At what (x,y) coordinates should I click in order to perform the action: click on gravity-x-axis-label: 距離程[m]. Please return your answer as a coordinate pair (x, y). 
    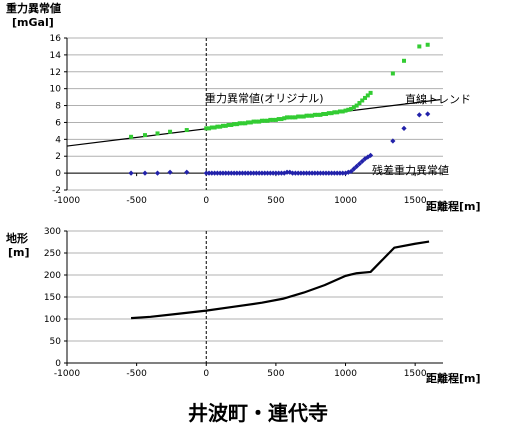
    Looking at the image, I should click on (453, 206).